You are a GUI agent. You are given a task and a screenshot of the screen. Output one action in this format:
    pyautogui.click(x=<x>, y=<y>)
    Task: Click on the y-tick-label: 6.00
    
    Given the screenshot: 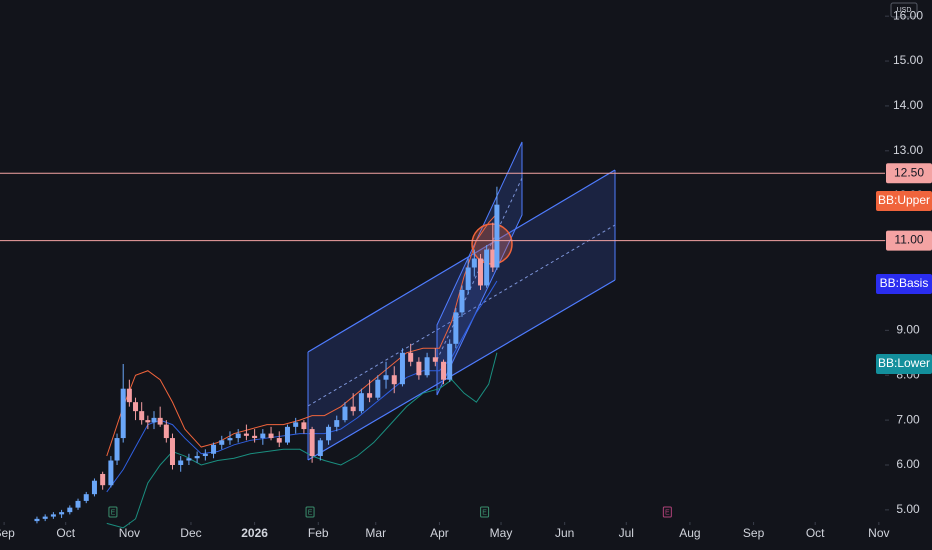 What is the action you would take?
    pyautogui.click(x=908, y=464)
    